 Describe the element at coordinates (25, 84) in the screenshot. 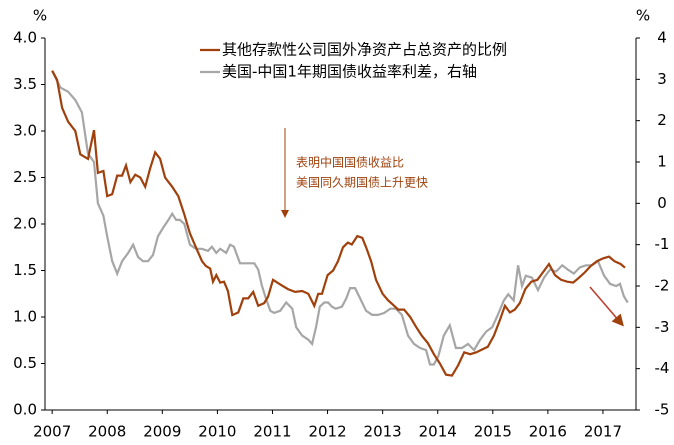

I see `y-tick-label: 3.5` at that location.